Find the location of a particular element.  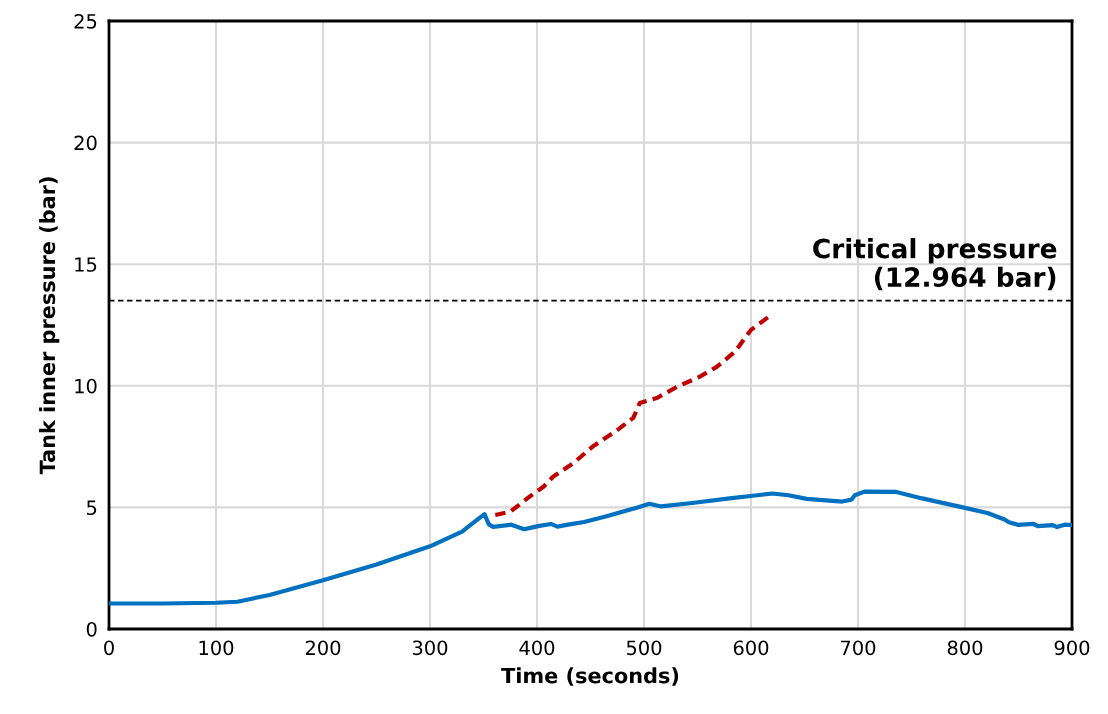

x-tick-label: 200 is located at coordinates (323, 648).